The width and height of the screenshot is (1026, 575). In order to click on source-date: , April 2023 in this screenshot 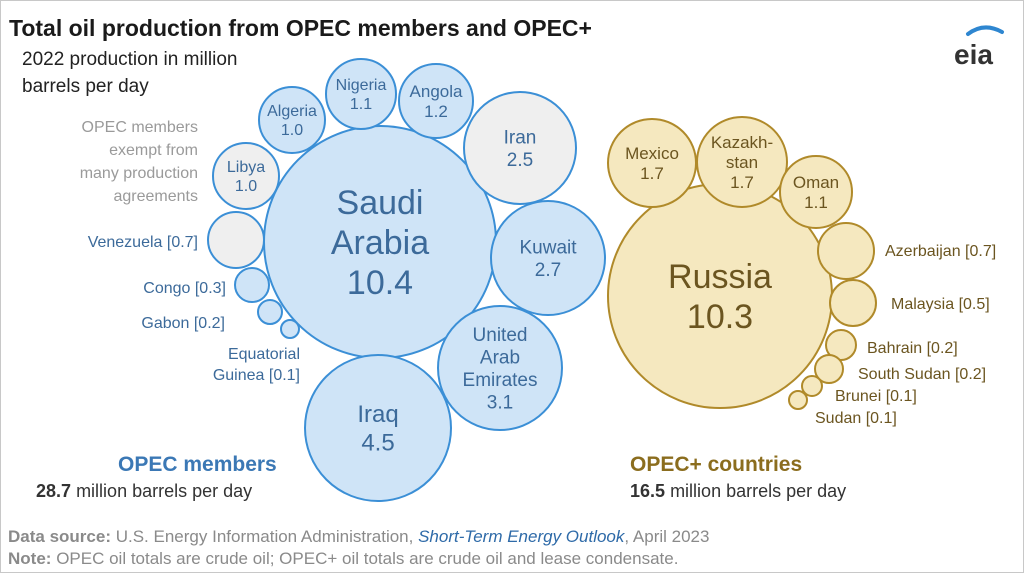, I will do `click(667, 536)`.